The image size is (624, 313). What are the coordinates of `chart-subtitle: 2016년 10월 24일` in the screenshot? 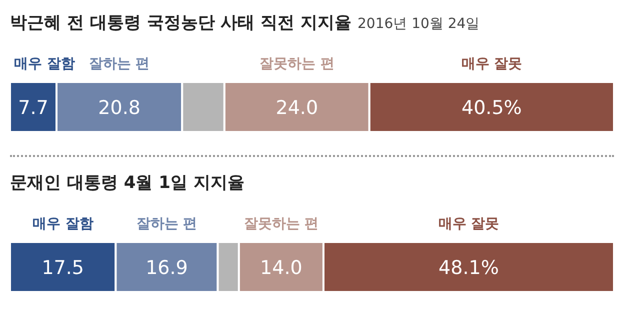 It's located at (419, 24).